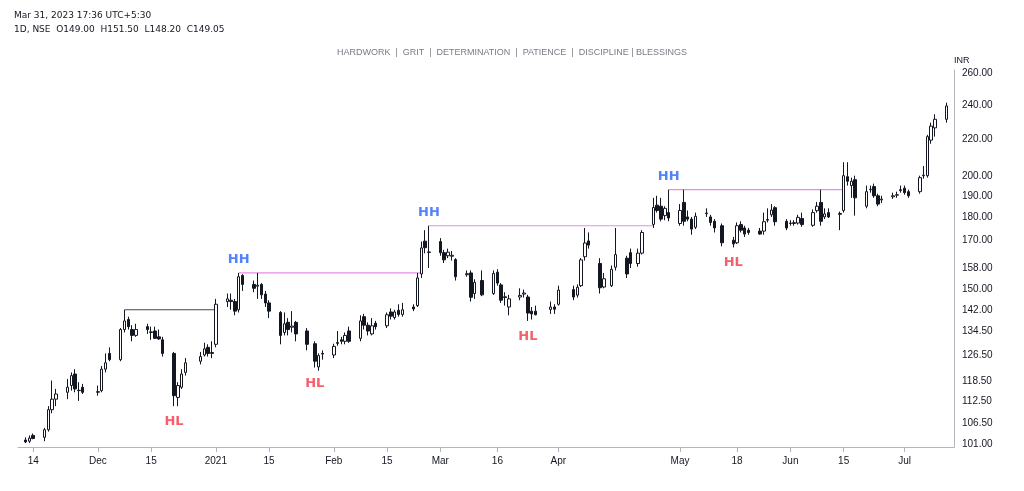 The width and height of the screenshot is (1024, 491). Describe the element at coordinates (98, 460) in the screenshot. I see `x-tick-label: Dec` at that location.